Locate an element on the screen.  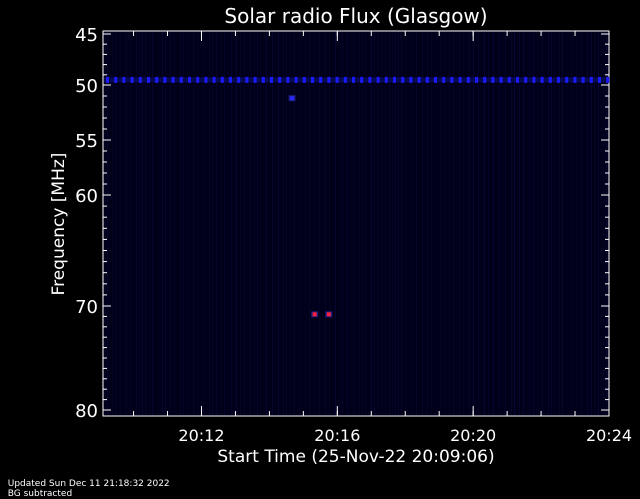
y-tick-label-45: 45 is located at coordinates (86, 35).